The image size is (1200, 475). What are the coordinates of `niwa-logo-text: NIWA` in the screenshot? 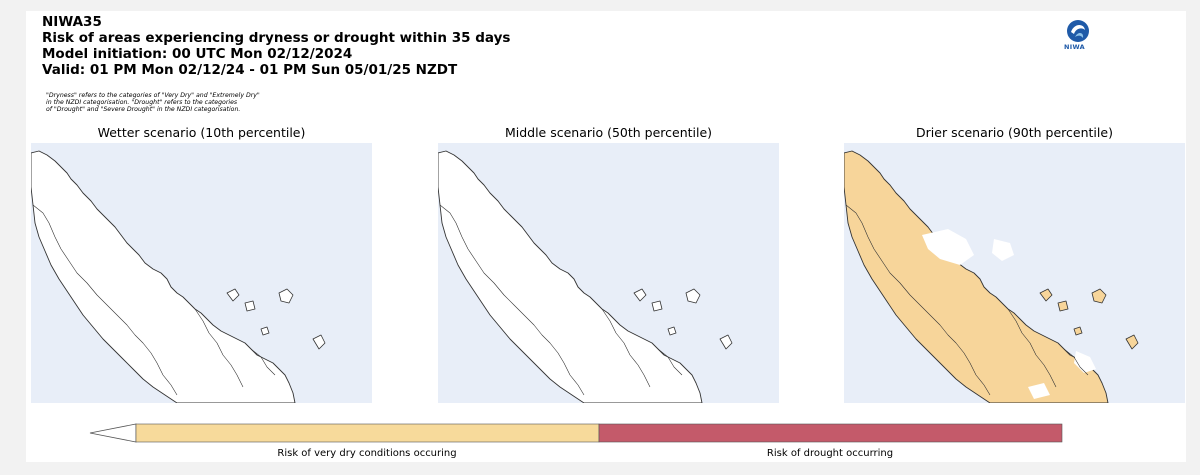 It's located at (1074, 47).